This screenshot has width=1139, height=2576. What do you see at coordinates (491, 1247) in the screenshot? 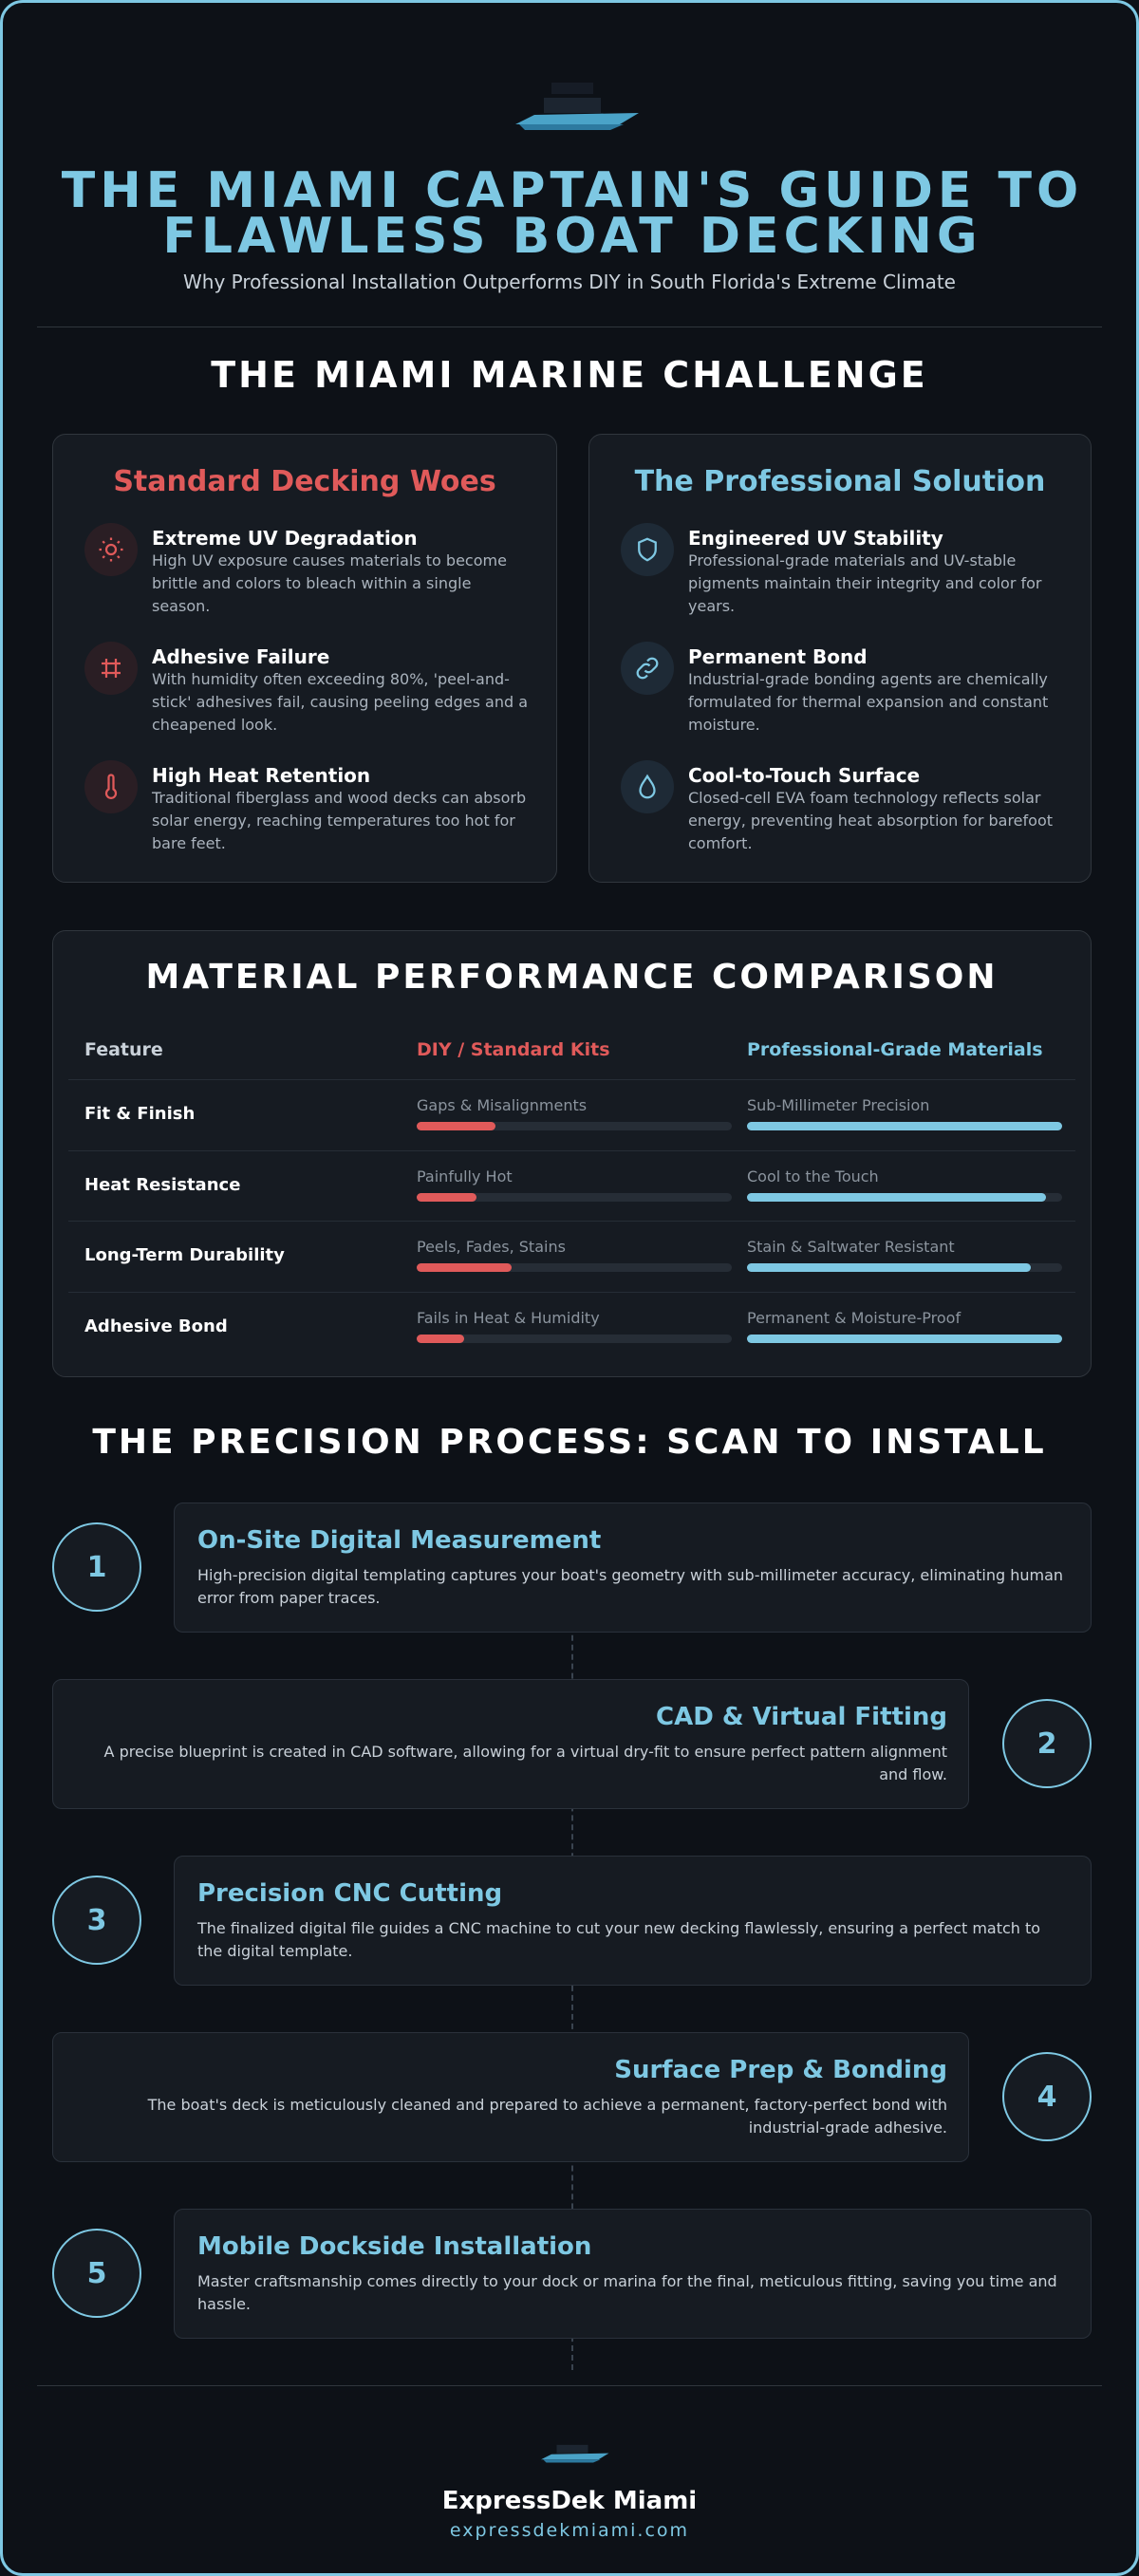
I see `rating-label: Peels, Fades, Stains` at bounding box center [491, 1247].